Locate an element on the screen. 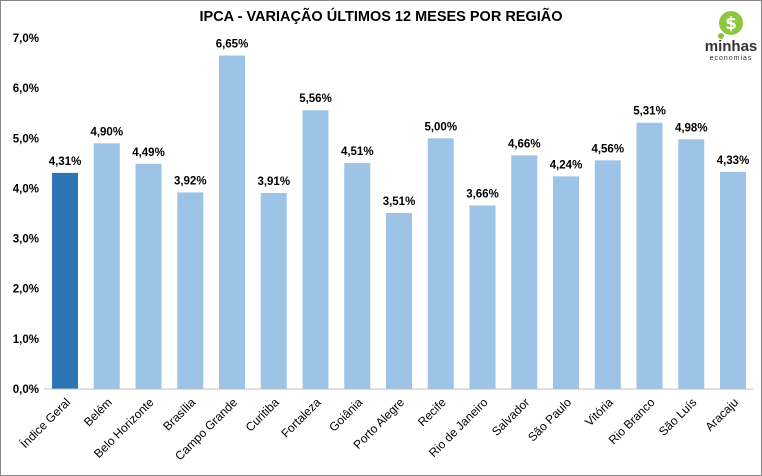 The width and height of the screenshot is (762, 476). x-tick-label: Brasília is located at coordinates (179, 414).